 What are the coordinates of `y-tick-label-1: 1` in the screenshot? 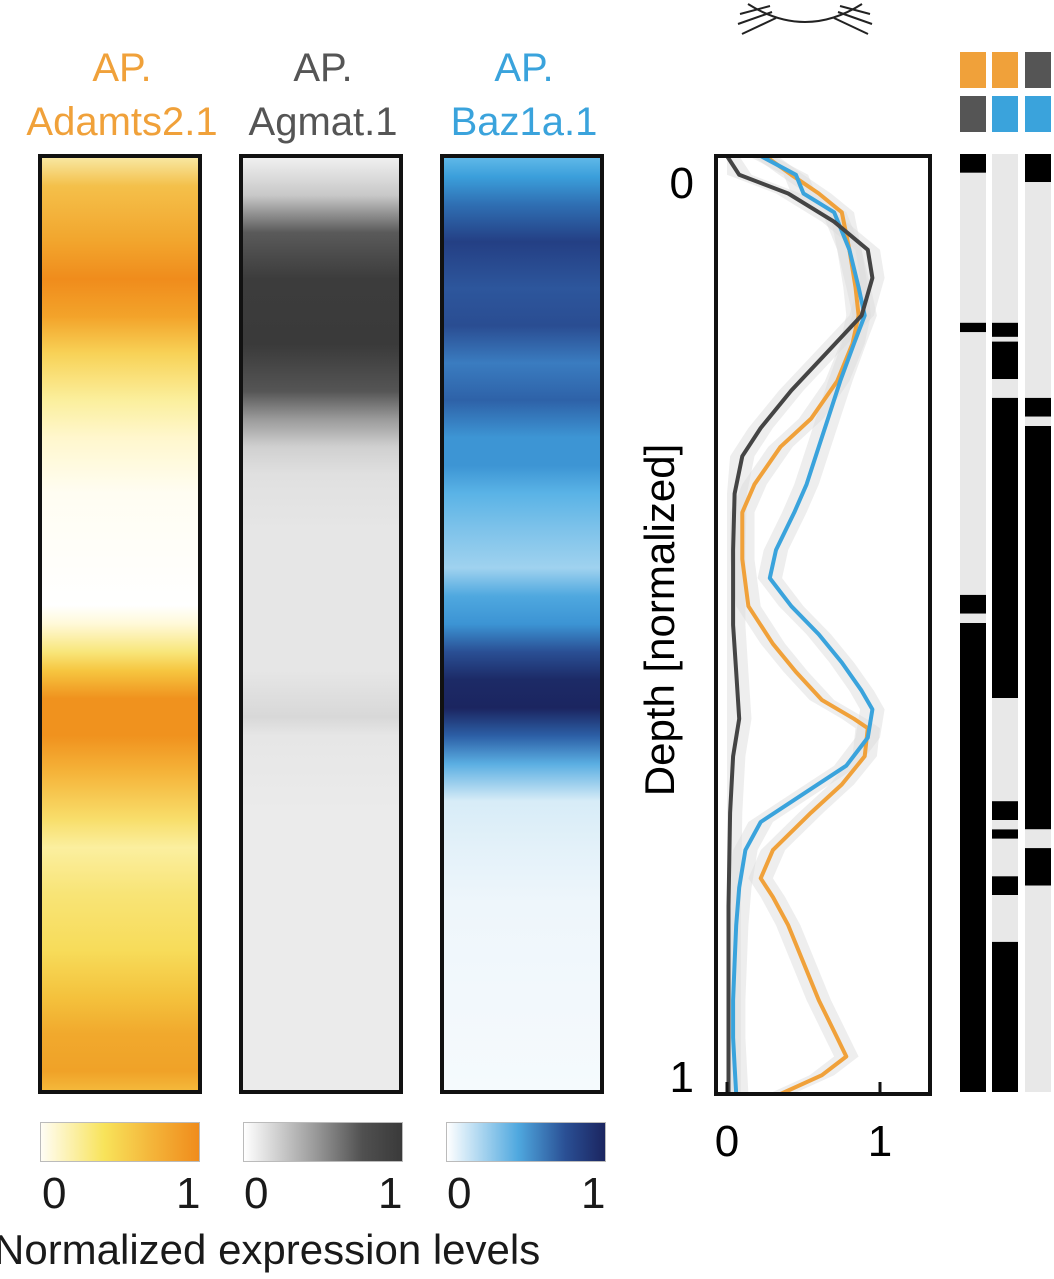 It's located at (682, 1077).